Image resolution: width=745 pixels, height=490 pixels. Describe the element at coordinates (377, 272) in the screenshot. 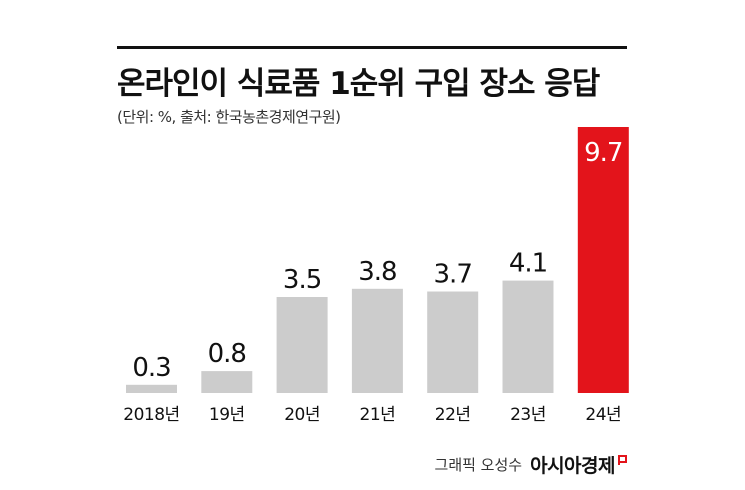

I see `value-label: 3.8` at that location.